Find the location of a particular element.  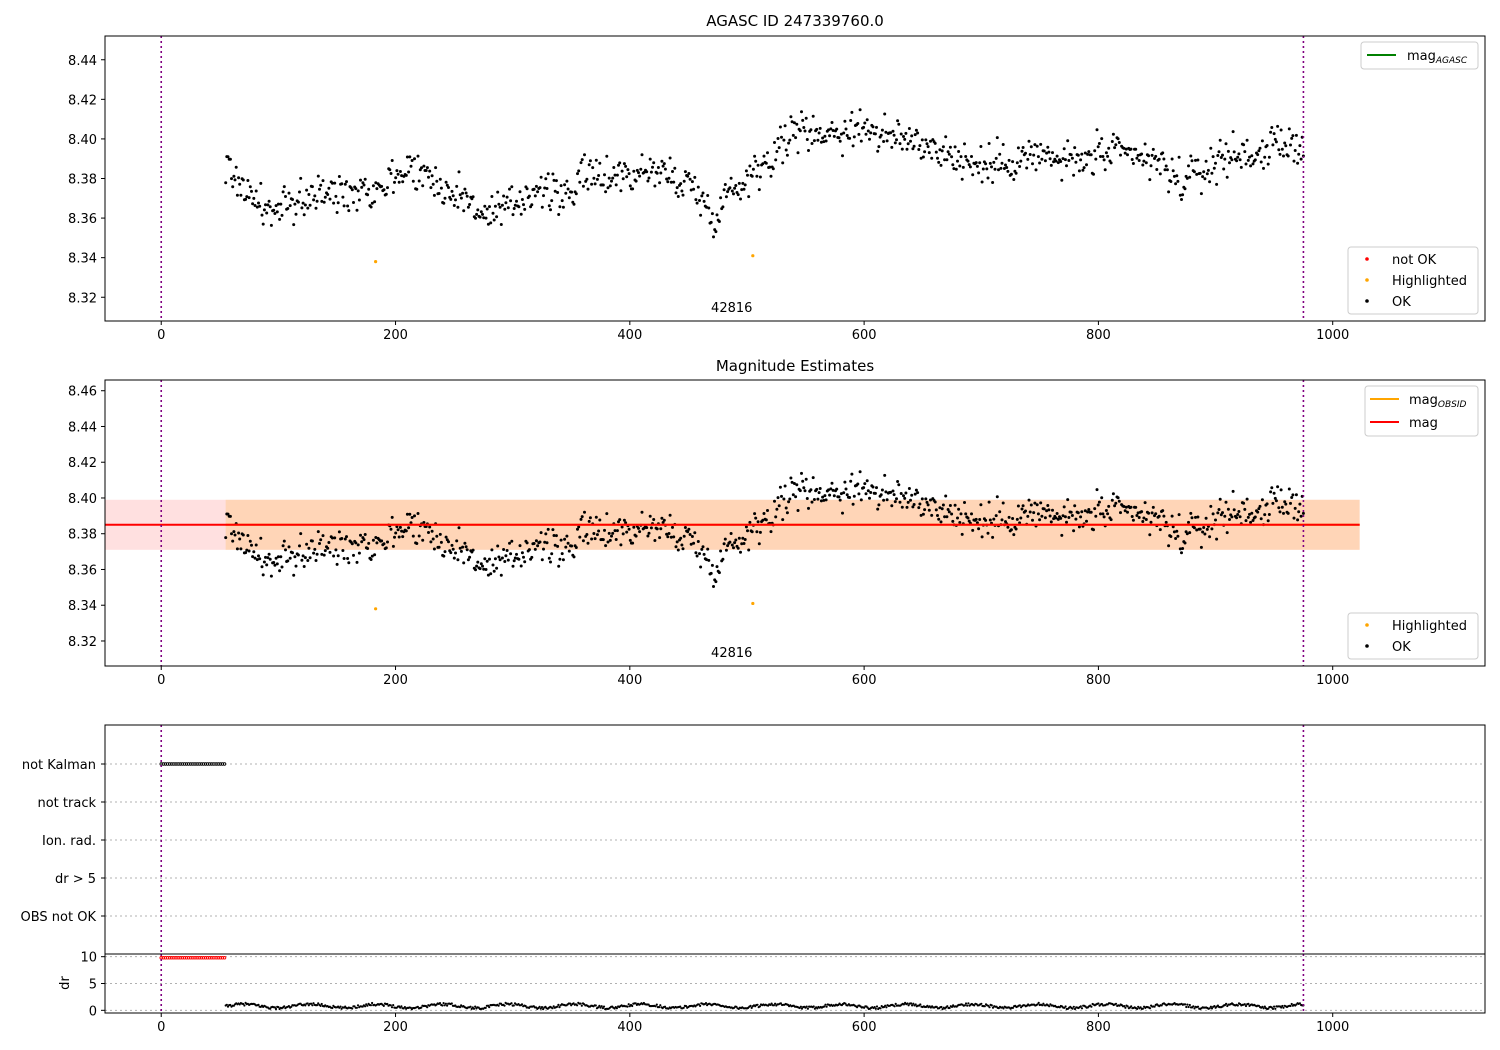

panel1-ytick-label: 8.34 is located at coordinates (82, 259).